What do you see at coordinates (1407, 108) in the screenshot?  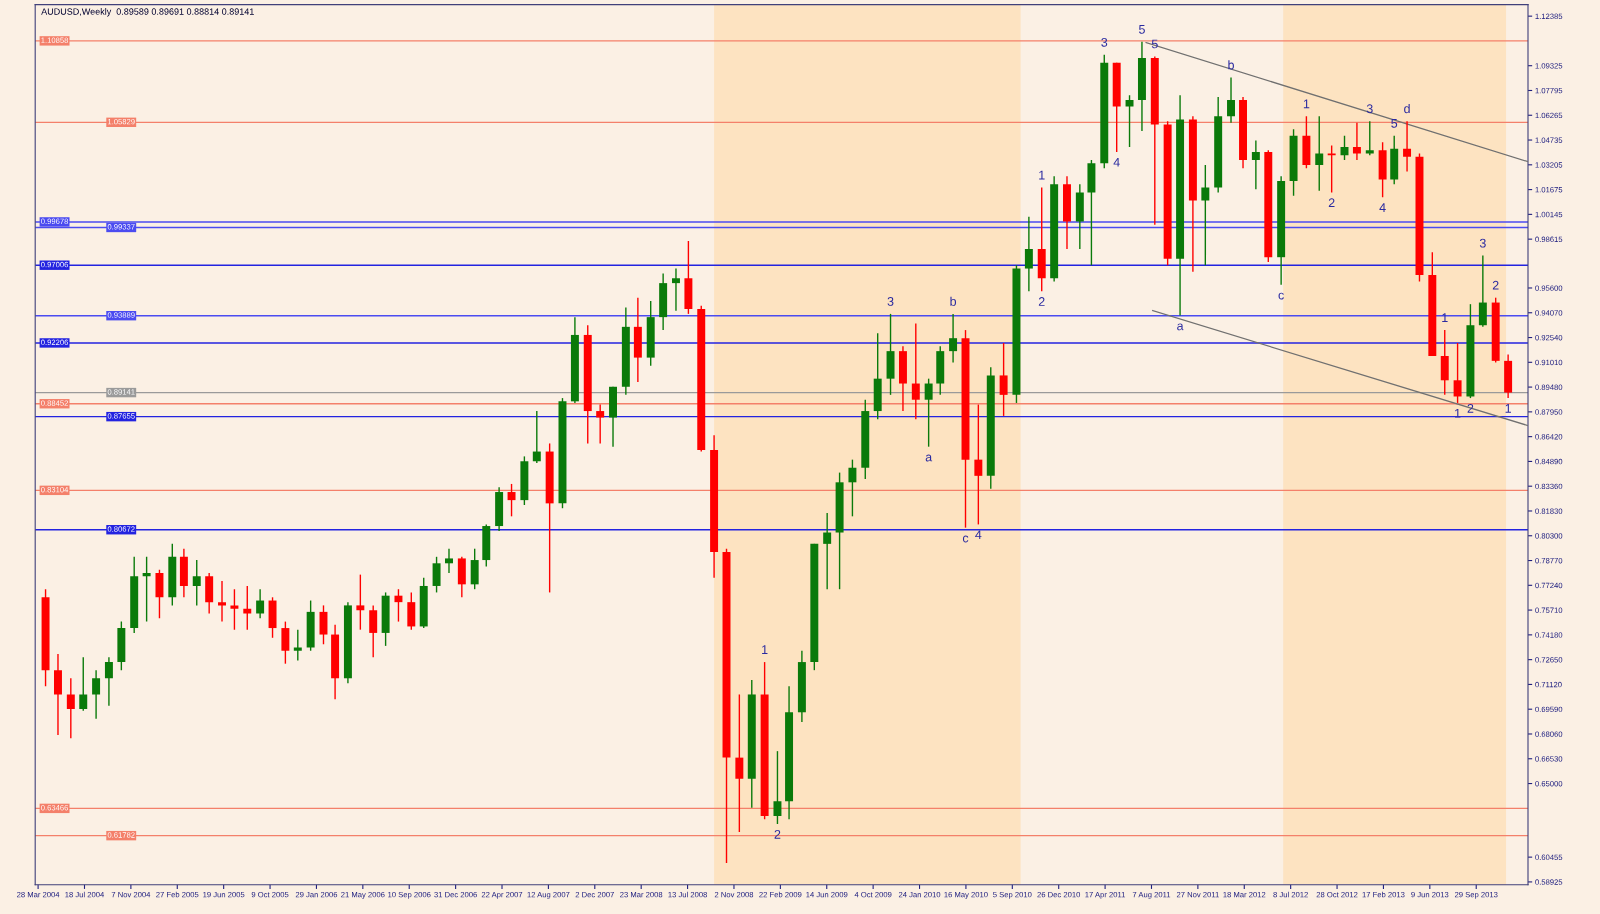 I see `annotation: d` at bounding box center [1407, 108].